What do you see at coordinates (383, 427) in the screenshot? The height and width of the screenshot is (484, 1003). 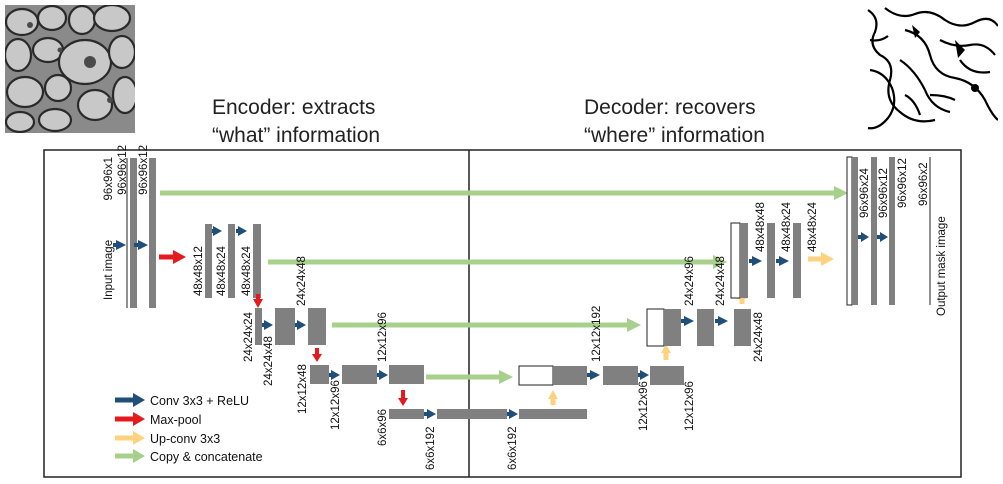 I see `dim-label: 6x6x96` at bounding box center [383, 427].